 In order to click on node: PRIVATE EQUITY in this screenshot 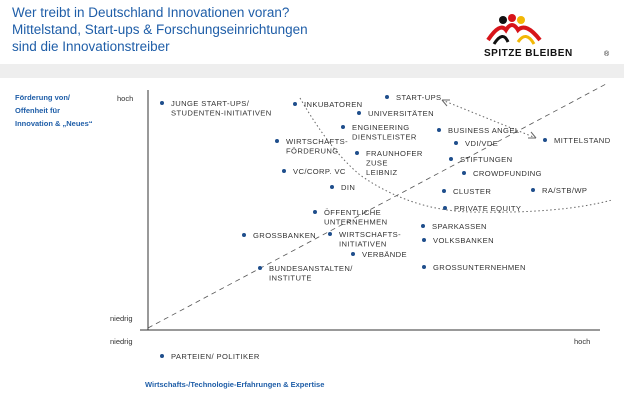, I will do `click(482, 208)`.